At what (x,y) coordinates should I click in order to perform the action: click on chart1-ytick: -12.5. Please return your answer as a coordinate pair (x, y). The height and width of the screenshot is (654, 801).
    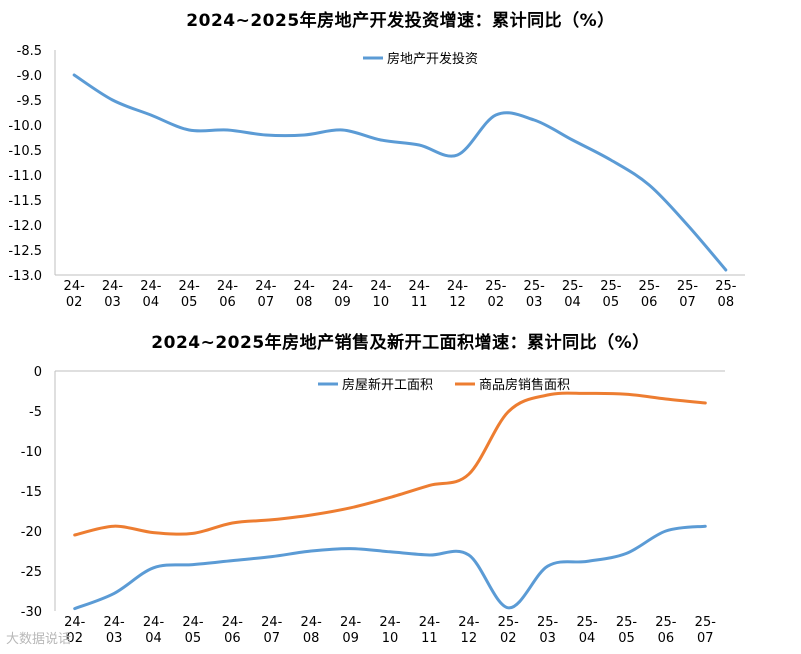
    Looking at the image, I should click on (25, 251).